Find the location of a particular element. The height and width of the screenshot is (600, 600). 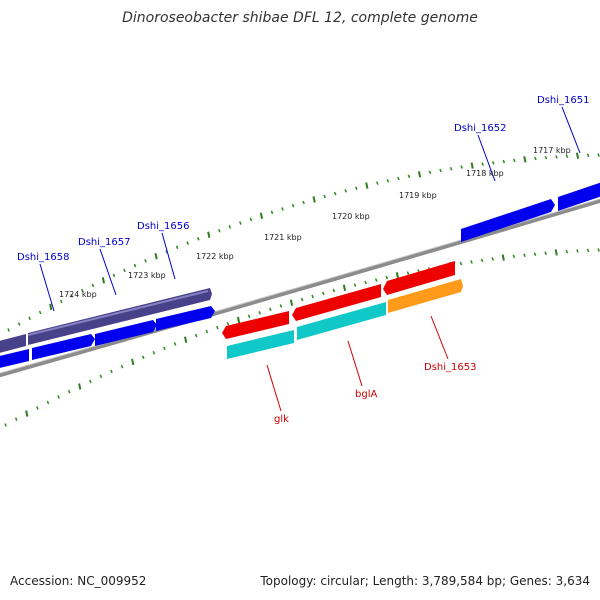

gene-label: glk is located at coordinates (281, 419).